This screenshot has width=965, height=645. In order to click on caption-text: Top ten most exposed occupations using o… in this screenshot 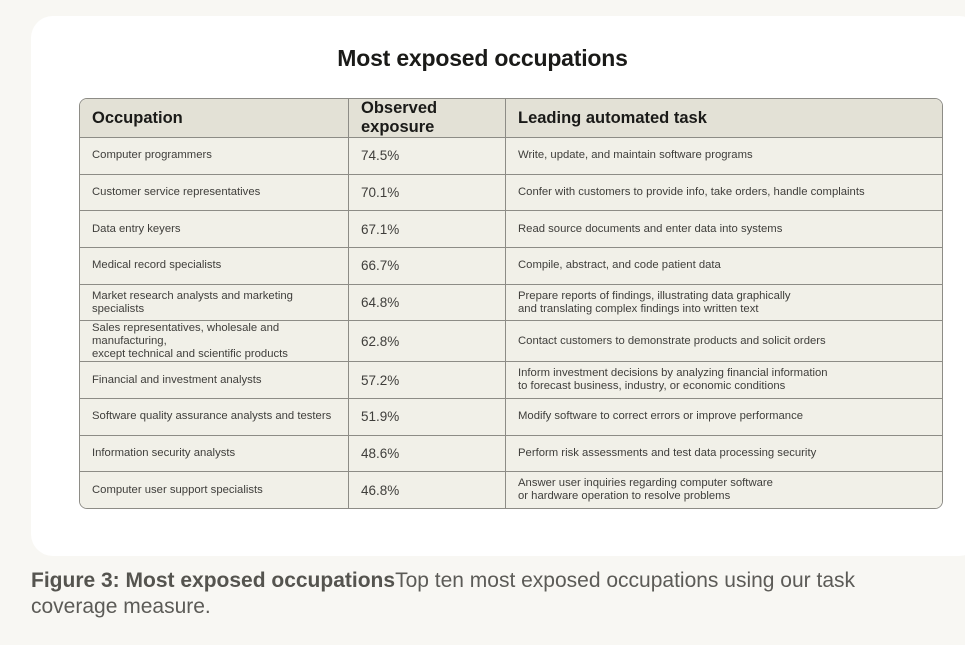, I will do `click(443, 593)`.